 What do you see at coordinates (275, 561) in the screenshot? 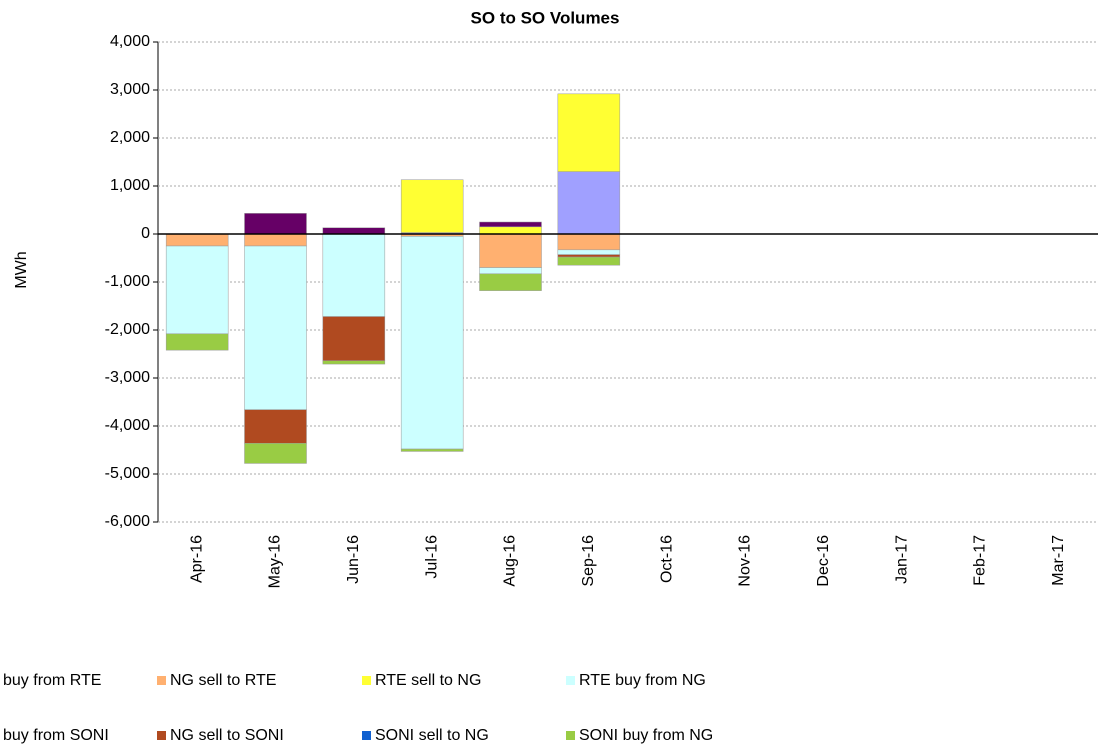
I see `x-tick-label: May-16` at bounding box center [275, 561].